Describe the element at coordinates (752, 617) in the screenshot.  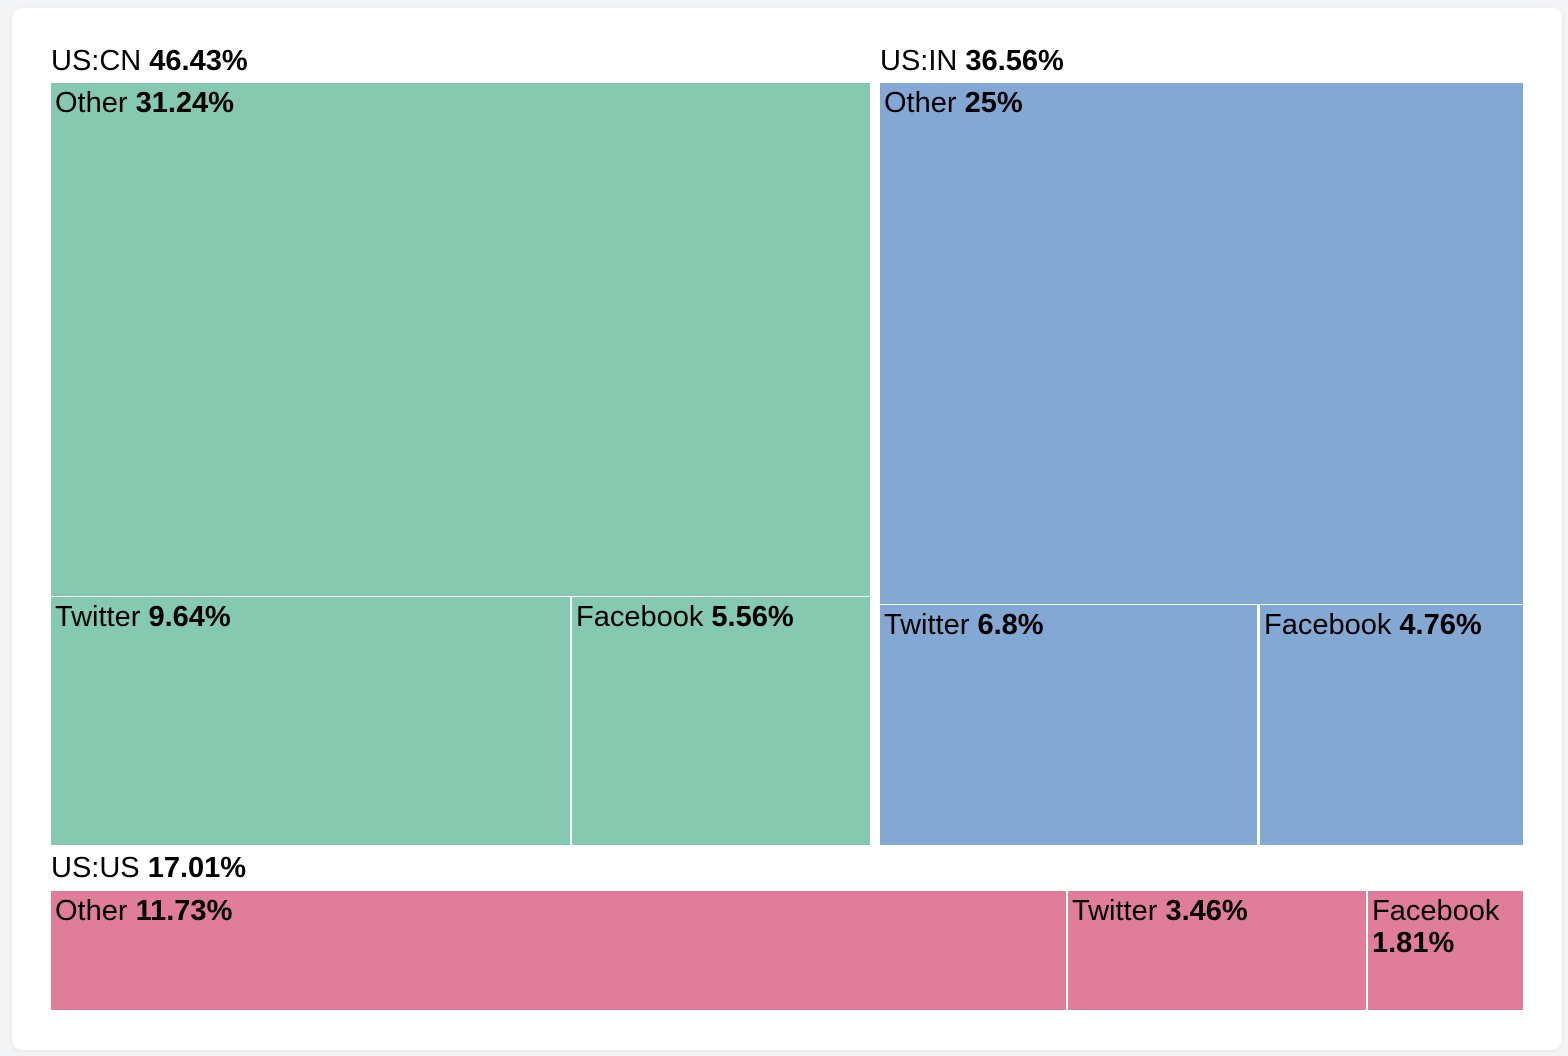
I see `cell-value: 5.56%` at that location.